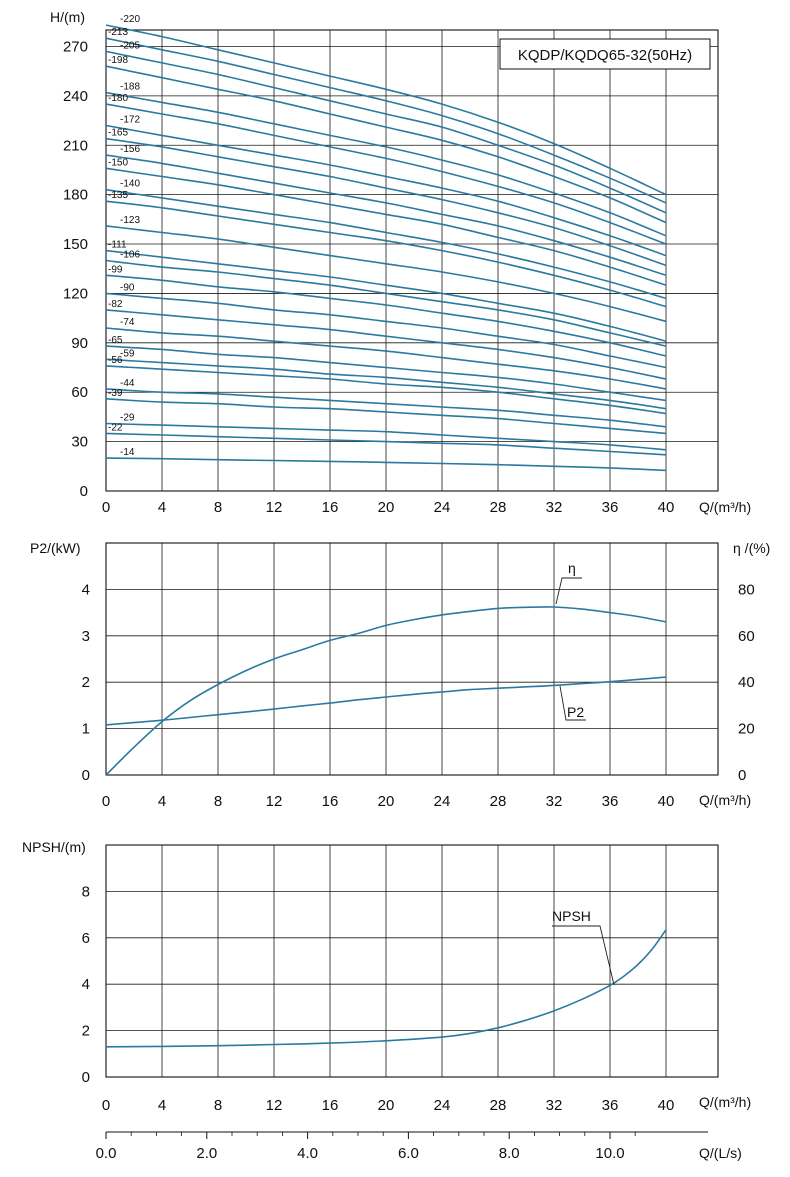  What do you see at coordinates (751, 548) in the screenshot?
I see `efficiency-y-axis-label: η /(%)` at bounding box center [751, 548].